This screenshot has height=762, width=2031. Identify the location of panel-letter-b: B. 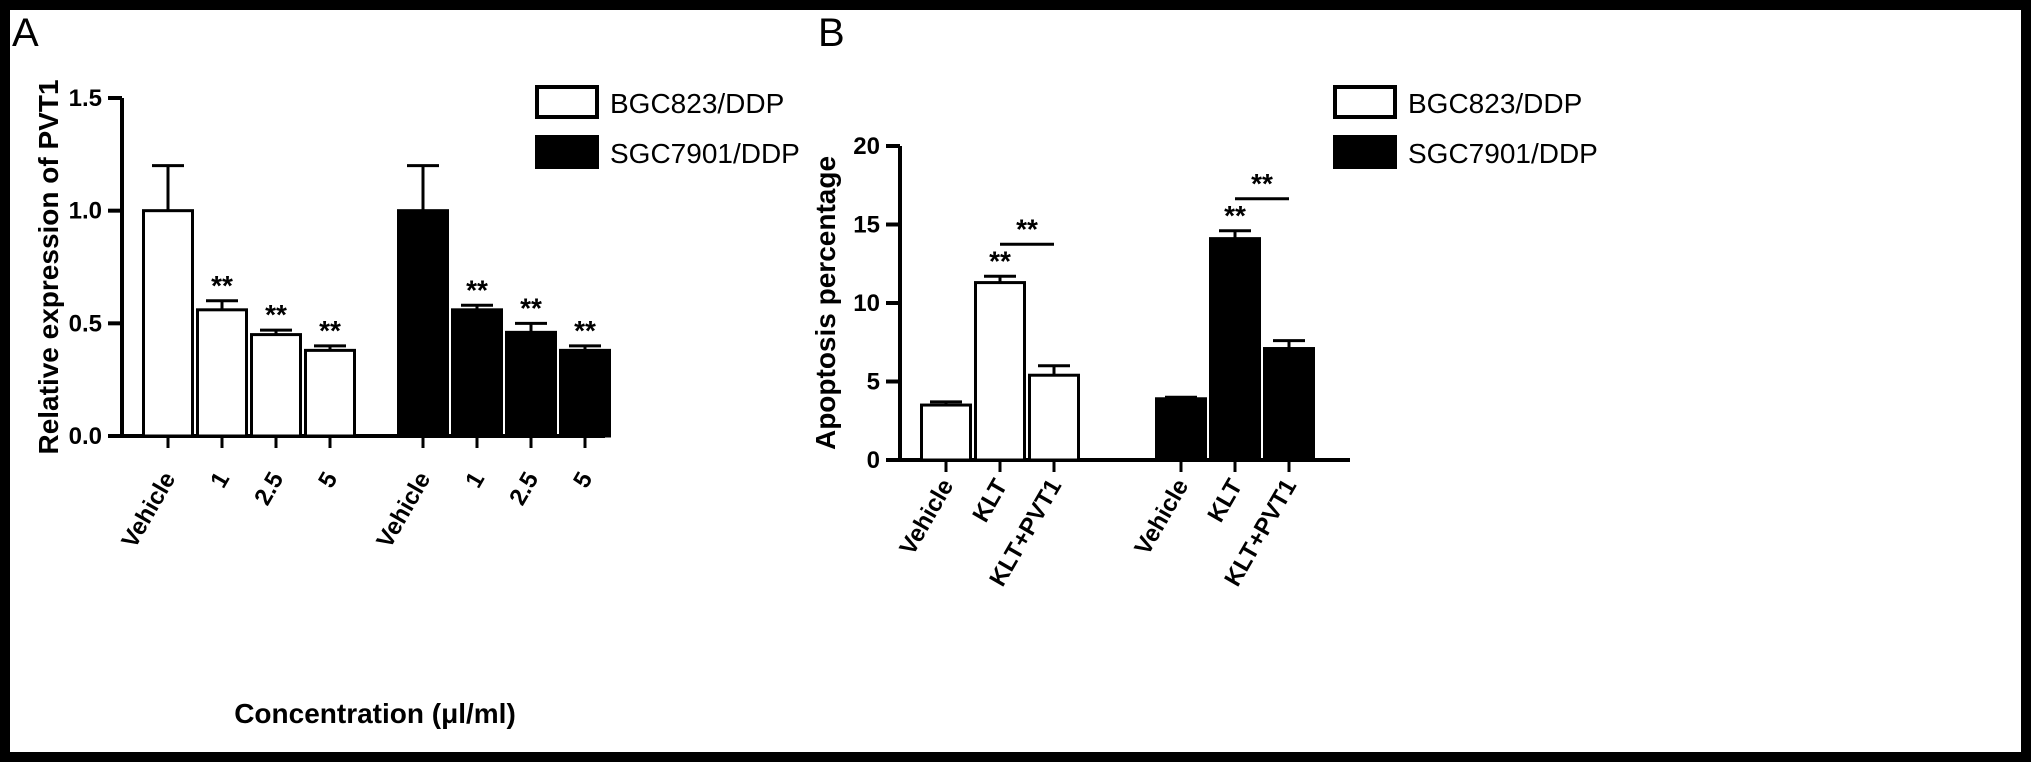
(831, 33).